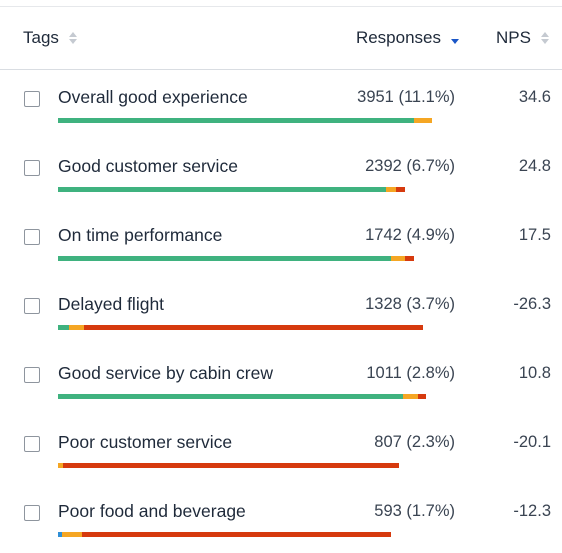 The height and width of the screenshot is (553, 562). What do you see at coordinates (281, 6) in the screenshot?
I see `top-border` at bounding box center [281, 6].